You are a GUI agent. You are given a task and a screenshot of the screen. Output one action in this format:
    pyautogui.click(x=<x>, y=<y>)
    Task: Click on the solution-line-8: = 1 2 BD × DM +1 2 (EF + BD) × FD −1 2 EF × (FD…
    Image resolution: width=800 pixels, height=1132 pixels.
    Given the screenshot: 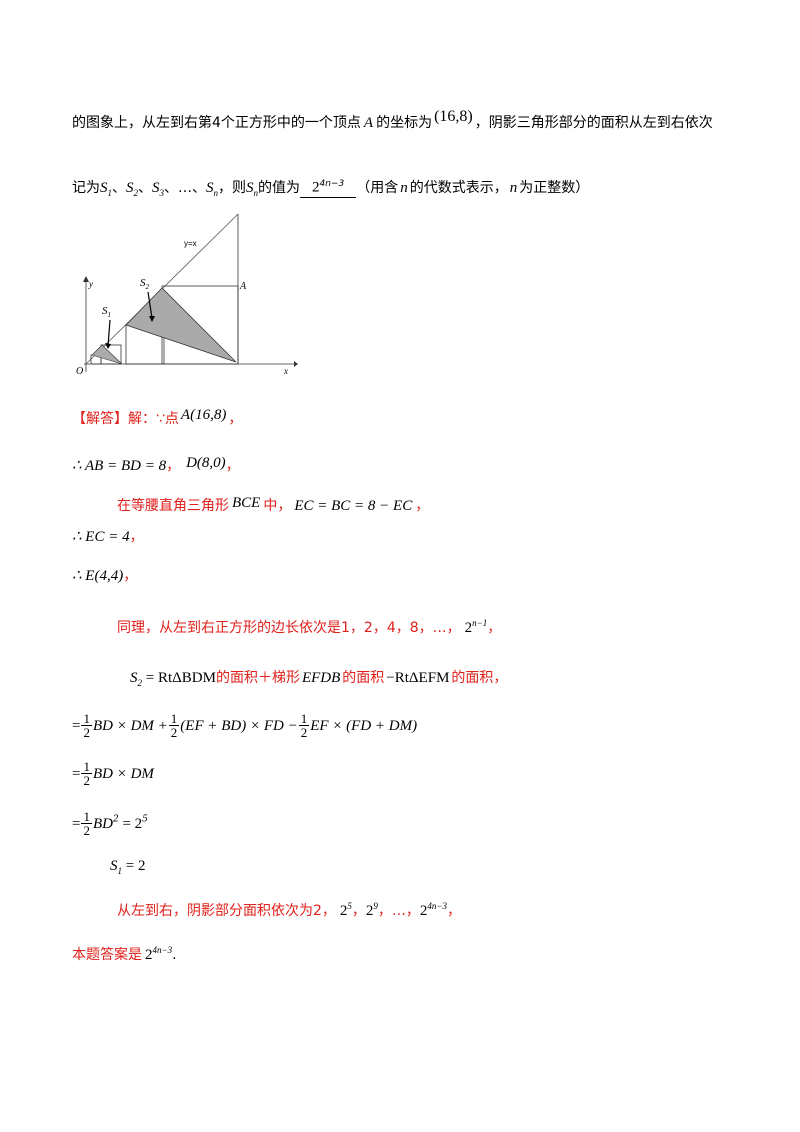 What is the action you would take?
    pyautogui.click(x=245, y=725)
    